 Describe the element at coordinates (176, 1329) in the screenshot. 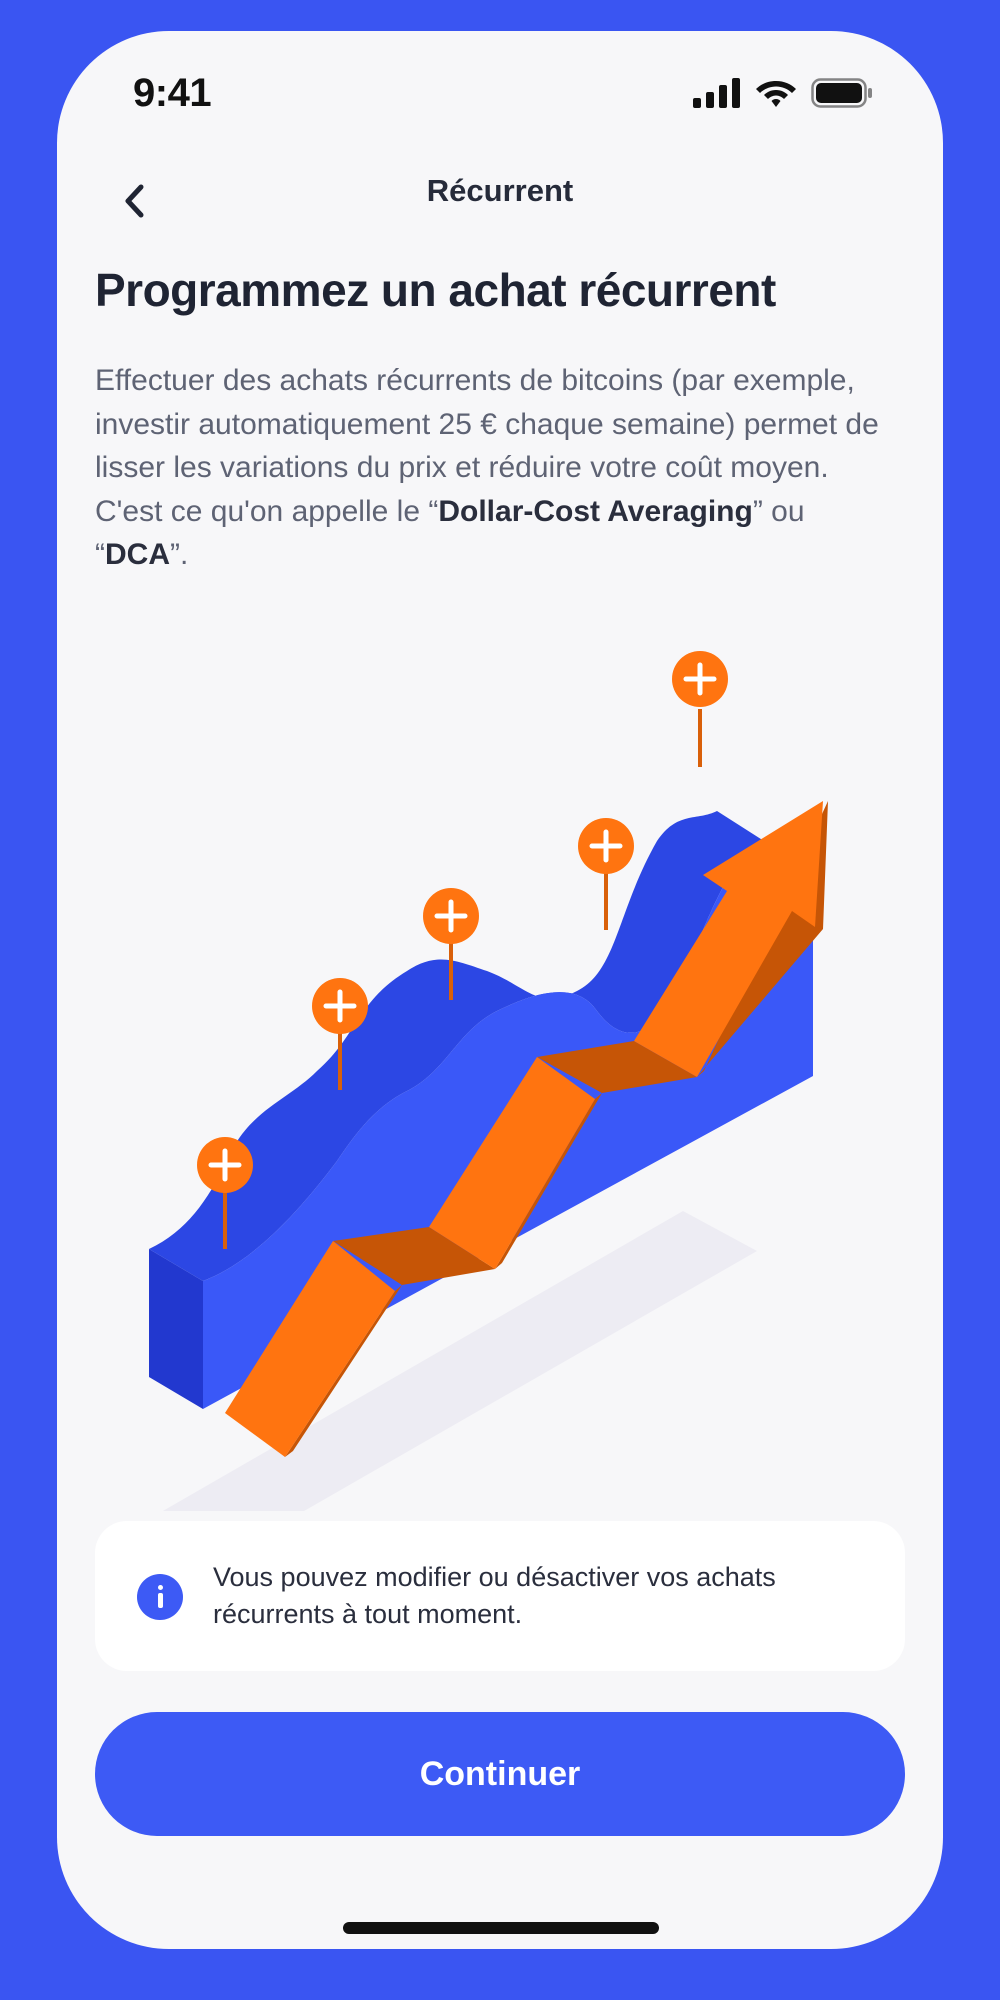

I see `wave-side` at that location.